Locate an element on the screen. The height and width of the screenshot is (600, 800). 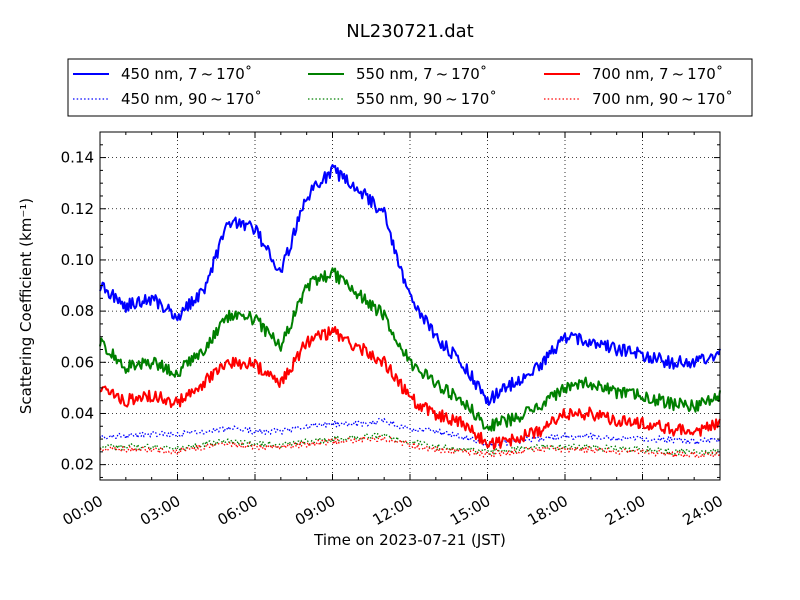
y-tick-label: 0.12 is located at coordinates (77, 209).